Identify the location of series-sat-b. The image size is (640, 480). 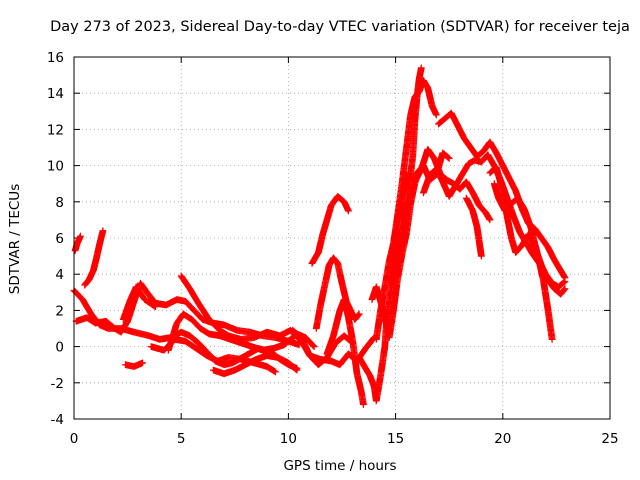
(94, 258).